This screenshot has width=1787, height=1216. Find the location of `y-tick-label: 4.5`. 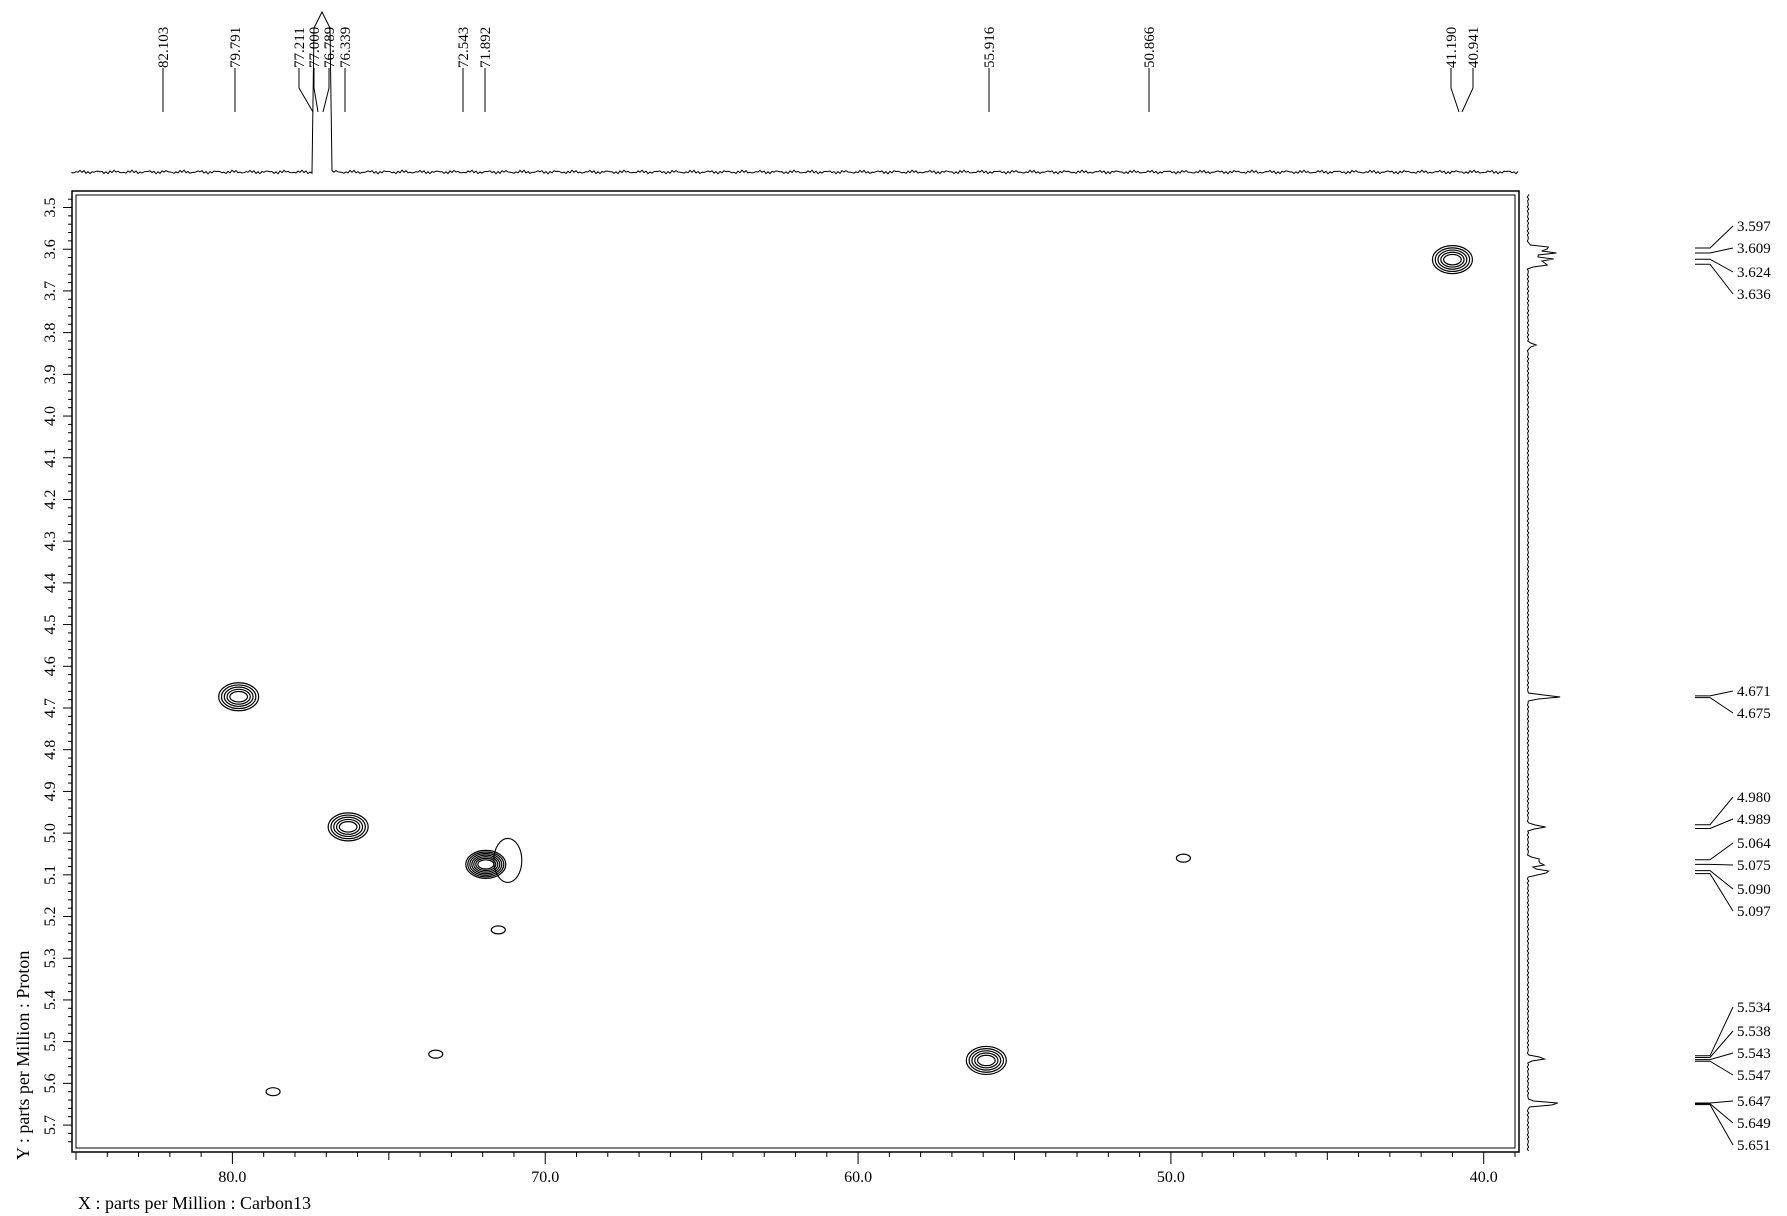

y-tick-label: 4.5 is located at coordinates (50, 625).